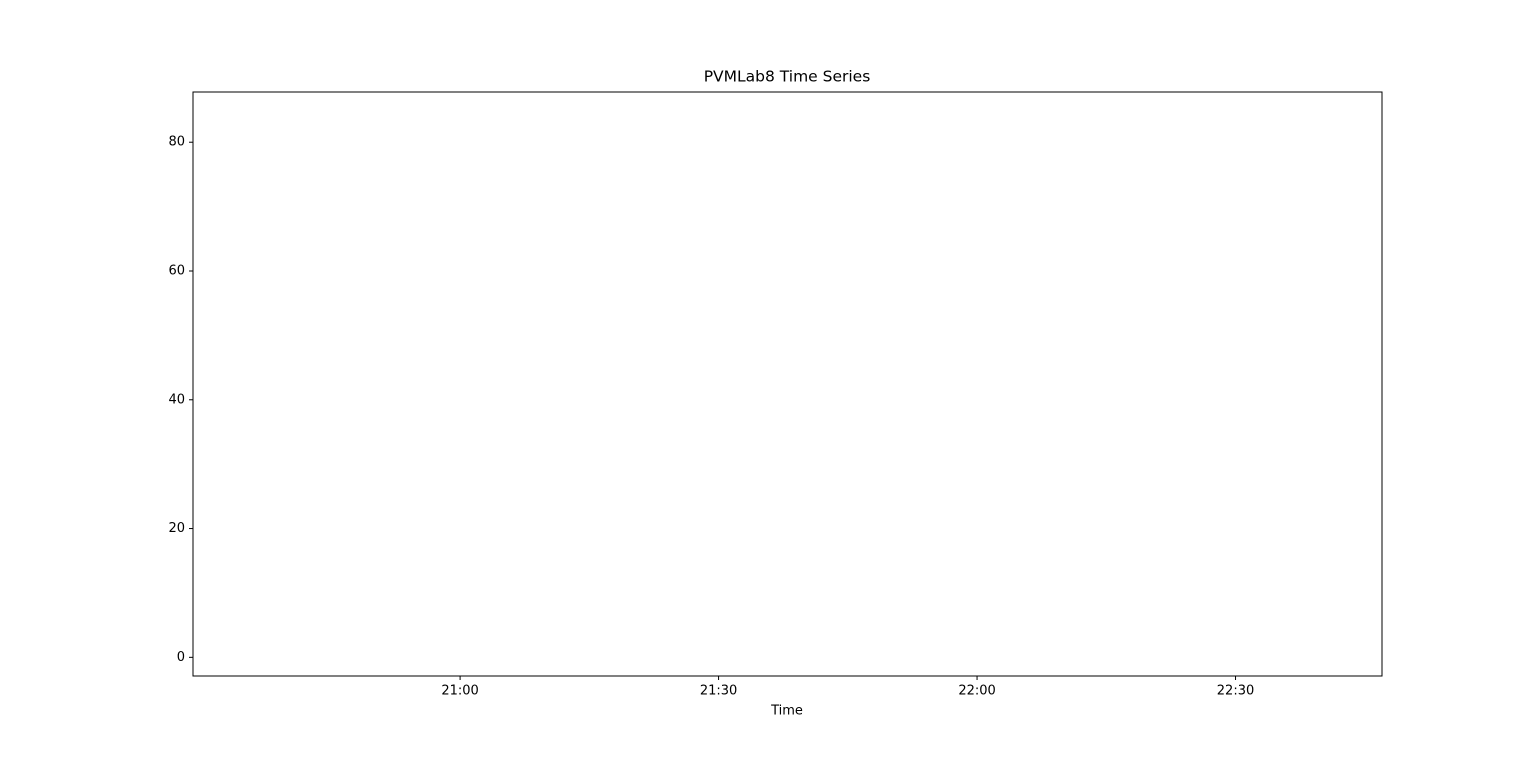 The width and height of the screenshot is (1536, 759). What do you see at coordinates (181, 657) in the screenshot?
I see `y-tick-label: 0` at bounding box center [181, 657].